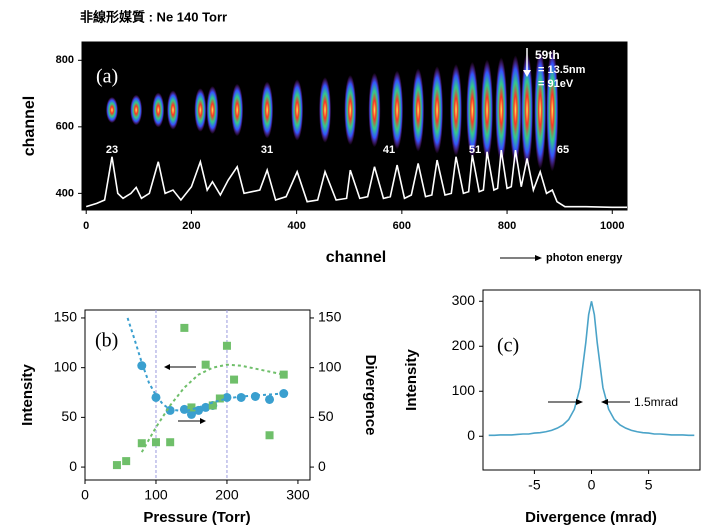 Image resolution: width=710 pixels, height=532 pixels. What do you see at coordinates (107, 77) in the screenshot?
I see `panel-label: (a)` at bounding box center [107, 77].